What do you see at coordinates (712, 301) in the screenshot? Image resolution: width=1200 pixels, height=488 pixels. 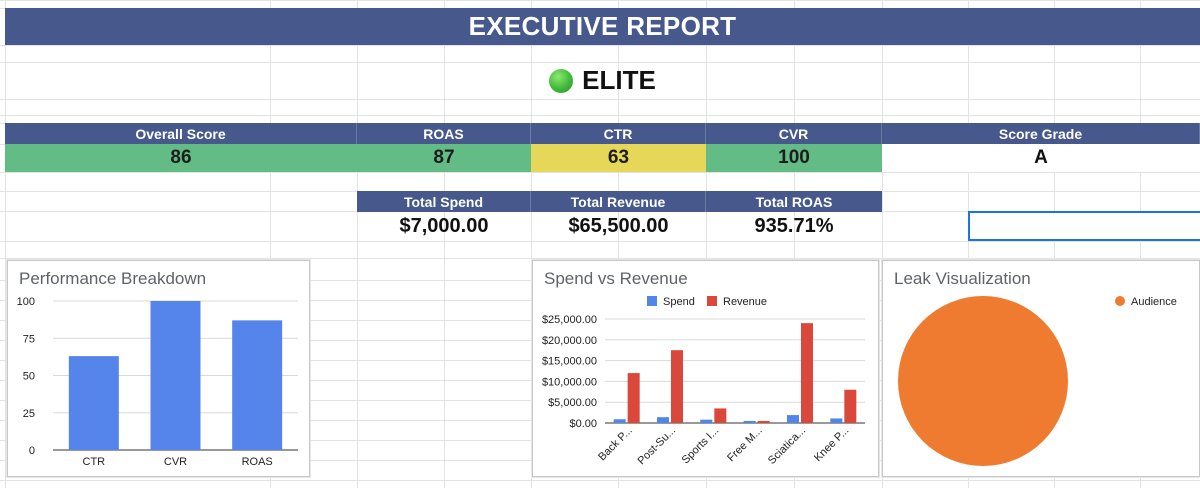 I see `legend-swatch-revenue` at bounding box center [712, 301].